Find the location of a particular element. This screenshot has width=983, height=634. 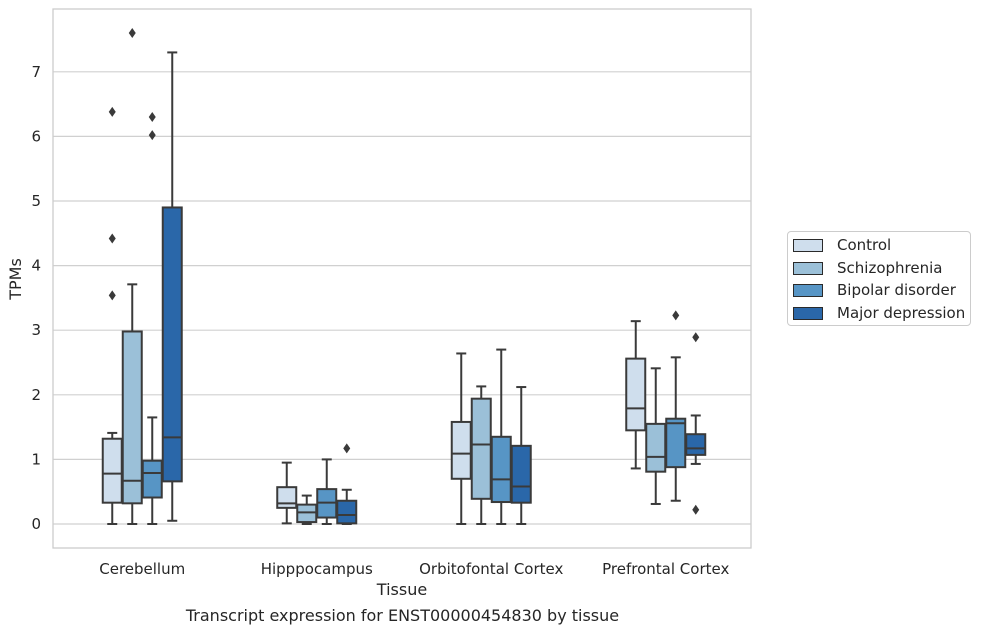

legend-swatch-schizophrenia is located at coordinates (808, 268).